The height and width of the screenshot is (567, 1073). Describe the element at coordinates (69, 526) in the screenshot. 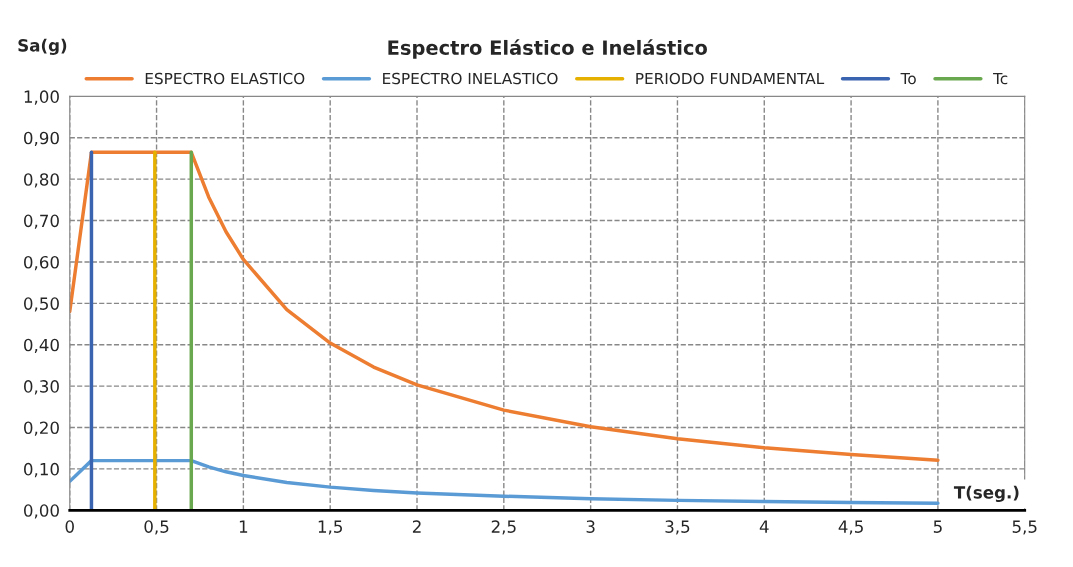

I see `x-tick-label: 0` at that location.